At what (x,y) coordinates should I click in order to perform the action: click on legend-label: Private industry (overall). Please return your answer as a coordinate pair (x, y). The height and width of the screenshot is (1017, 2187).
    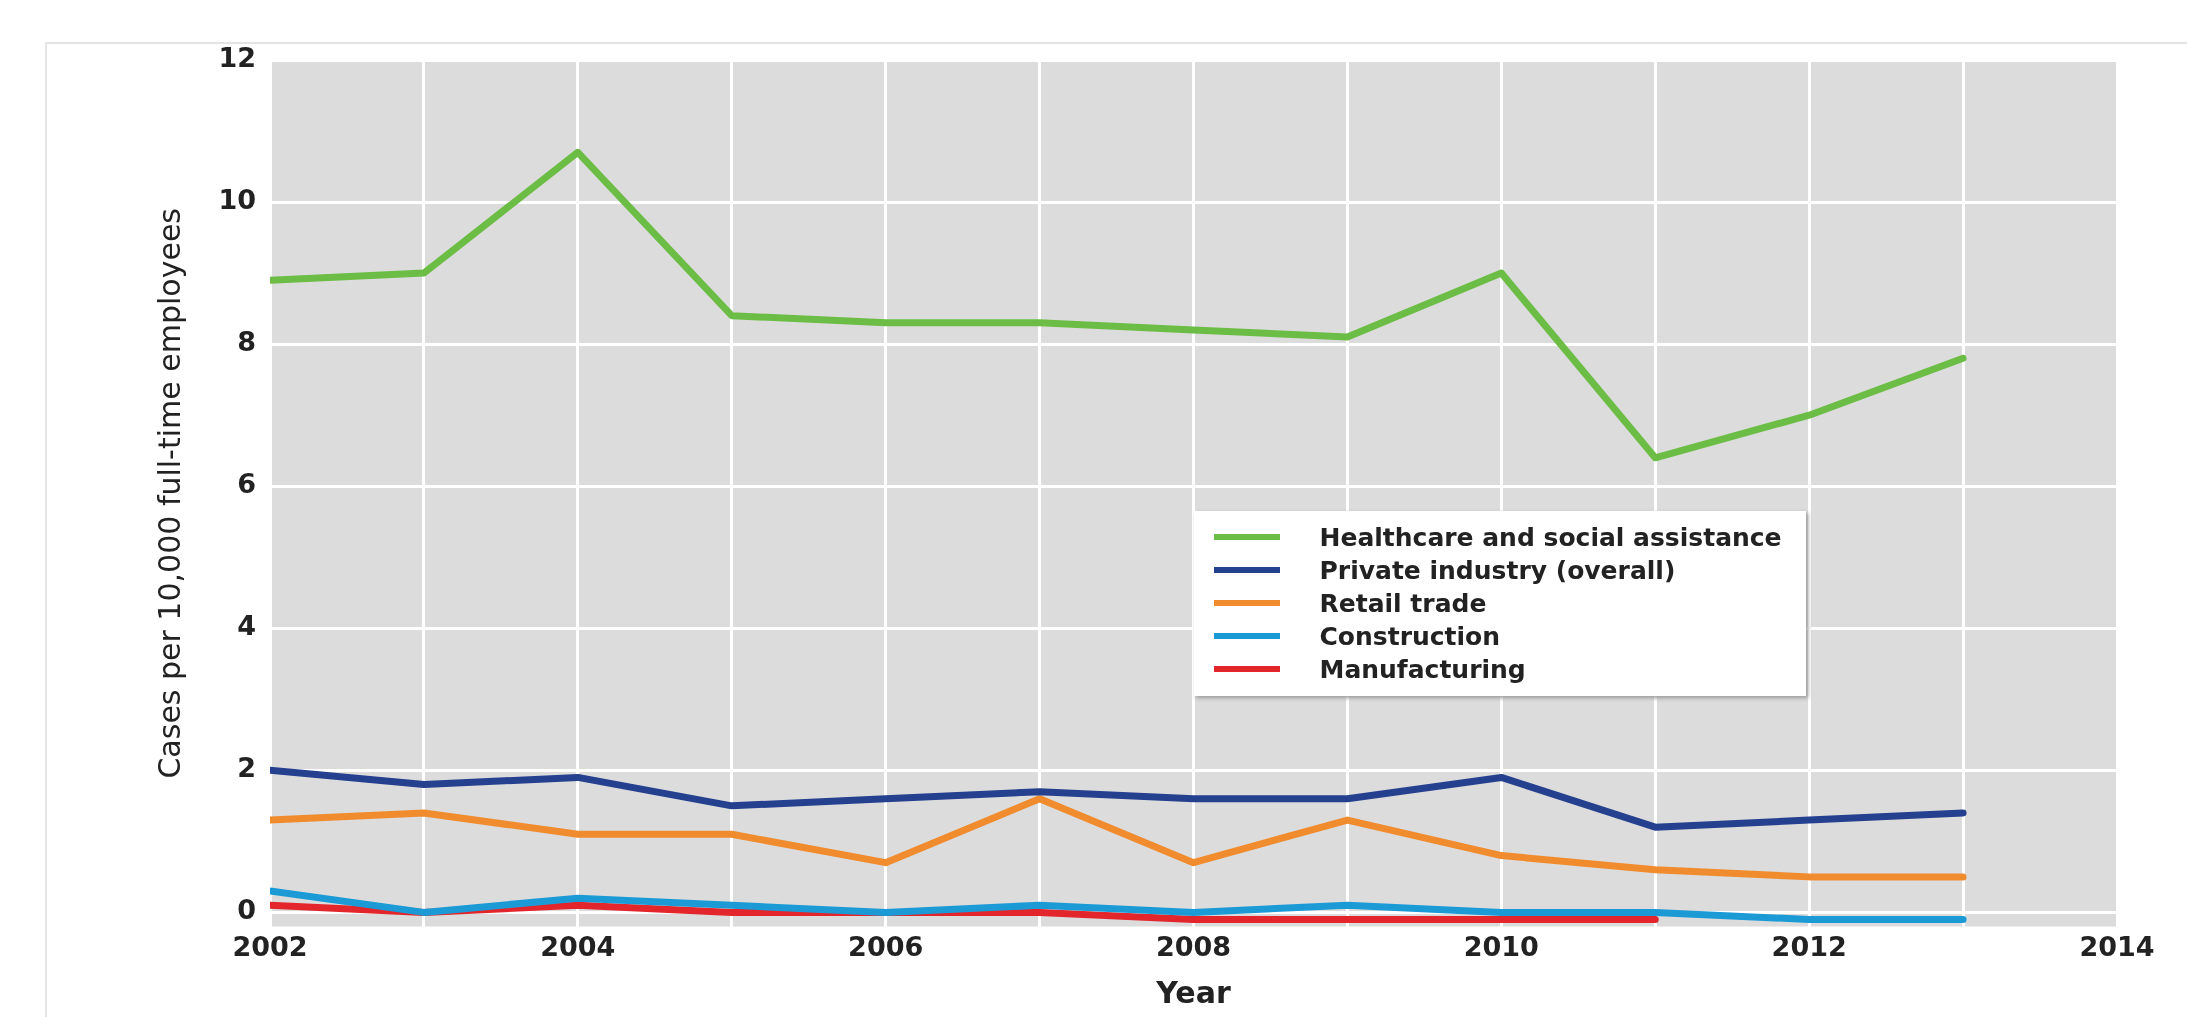
    Looking at the image, I should click on (1497, 570).